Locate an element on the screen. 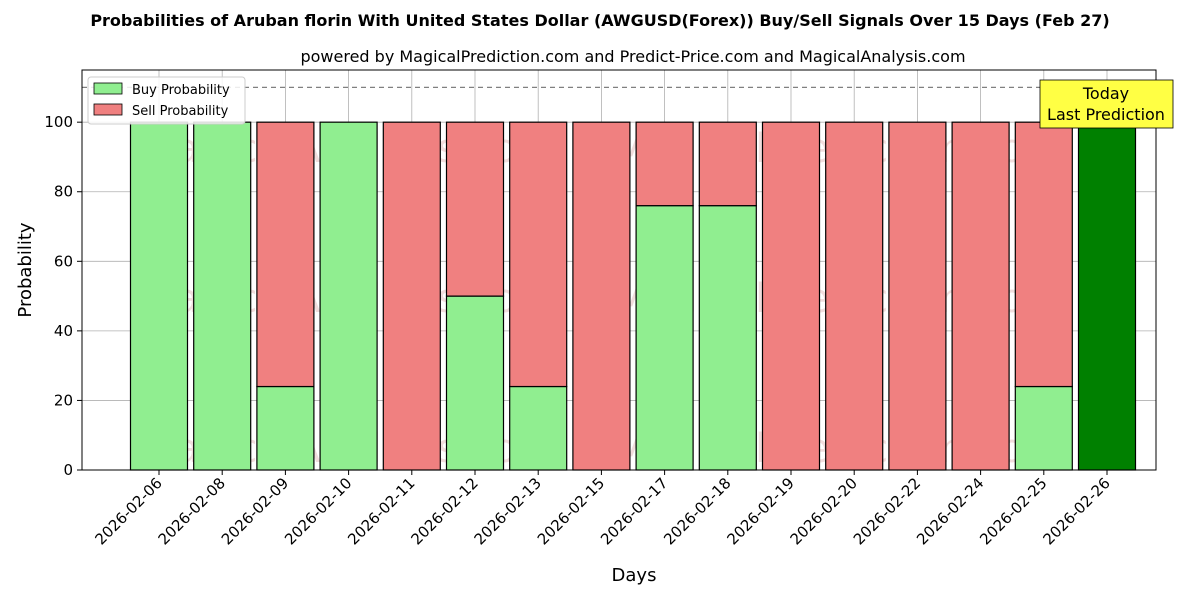  x-tick-label: 2026-02-20 is located at coordinates (824, 511).